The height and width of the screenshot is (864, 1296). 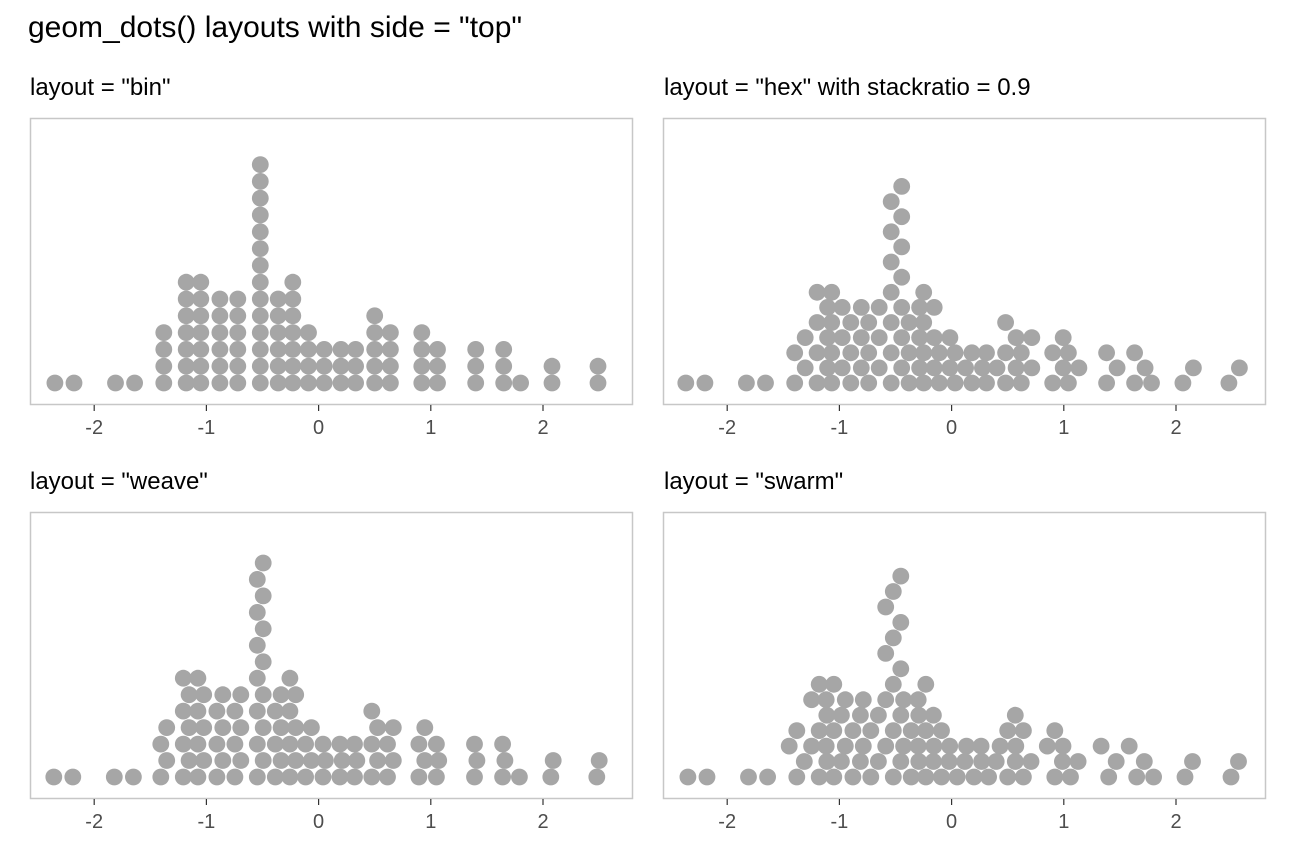 I want to click on panel-subtitle-hex: layout = "hex" with stackratio = 0.9, so click(x=847, y=87).